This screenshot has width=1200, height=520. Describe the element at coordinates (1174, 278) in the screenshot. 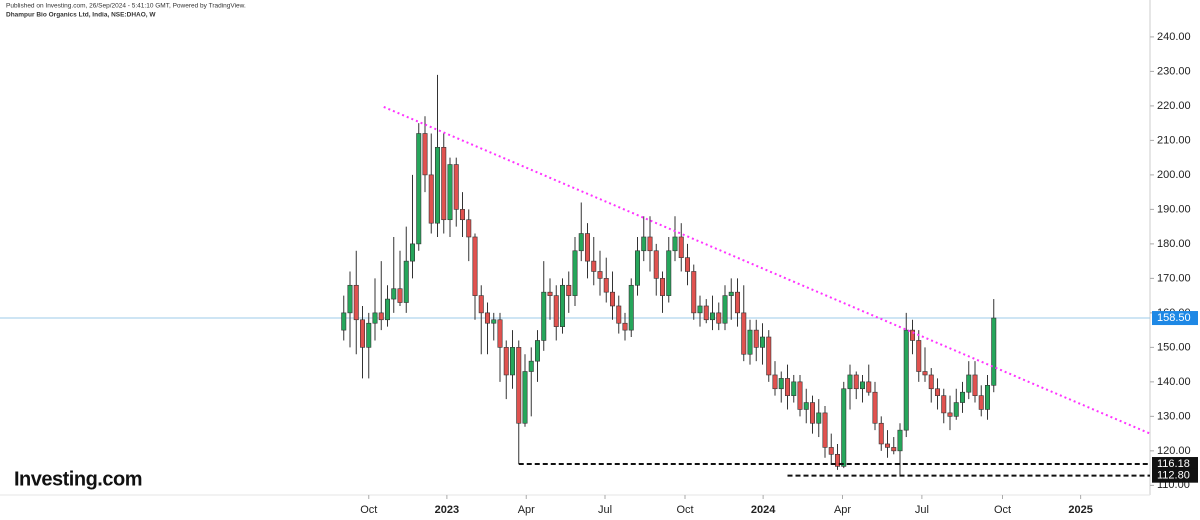

I see `y-tick-label: 170.00` at that location.